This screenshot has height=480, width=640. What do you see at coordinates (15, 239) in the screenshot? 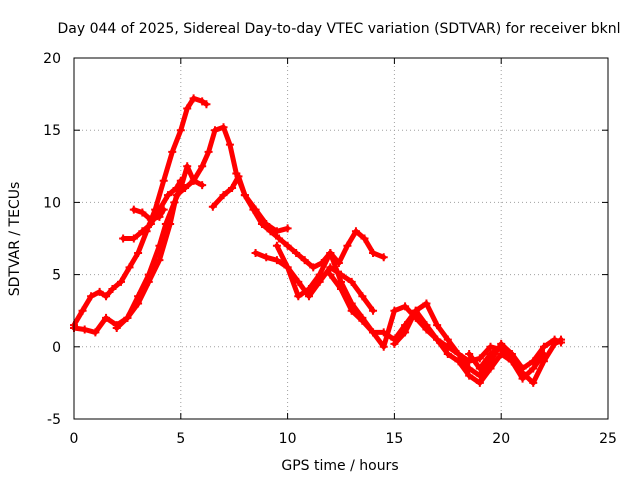
I see `y-axis-label: SDTVAR / TECUs` at bounding box center [15, 239].